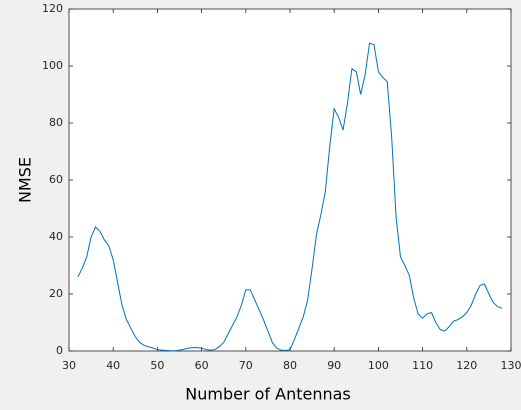 This screenshot has height=410, width=521. I want to click on x-tick-label: 90, so click(334, 365).